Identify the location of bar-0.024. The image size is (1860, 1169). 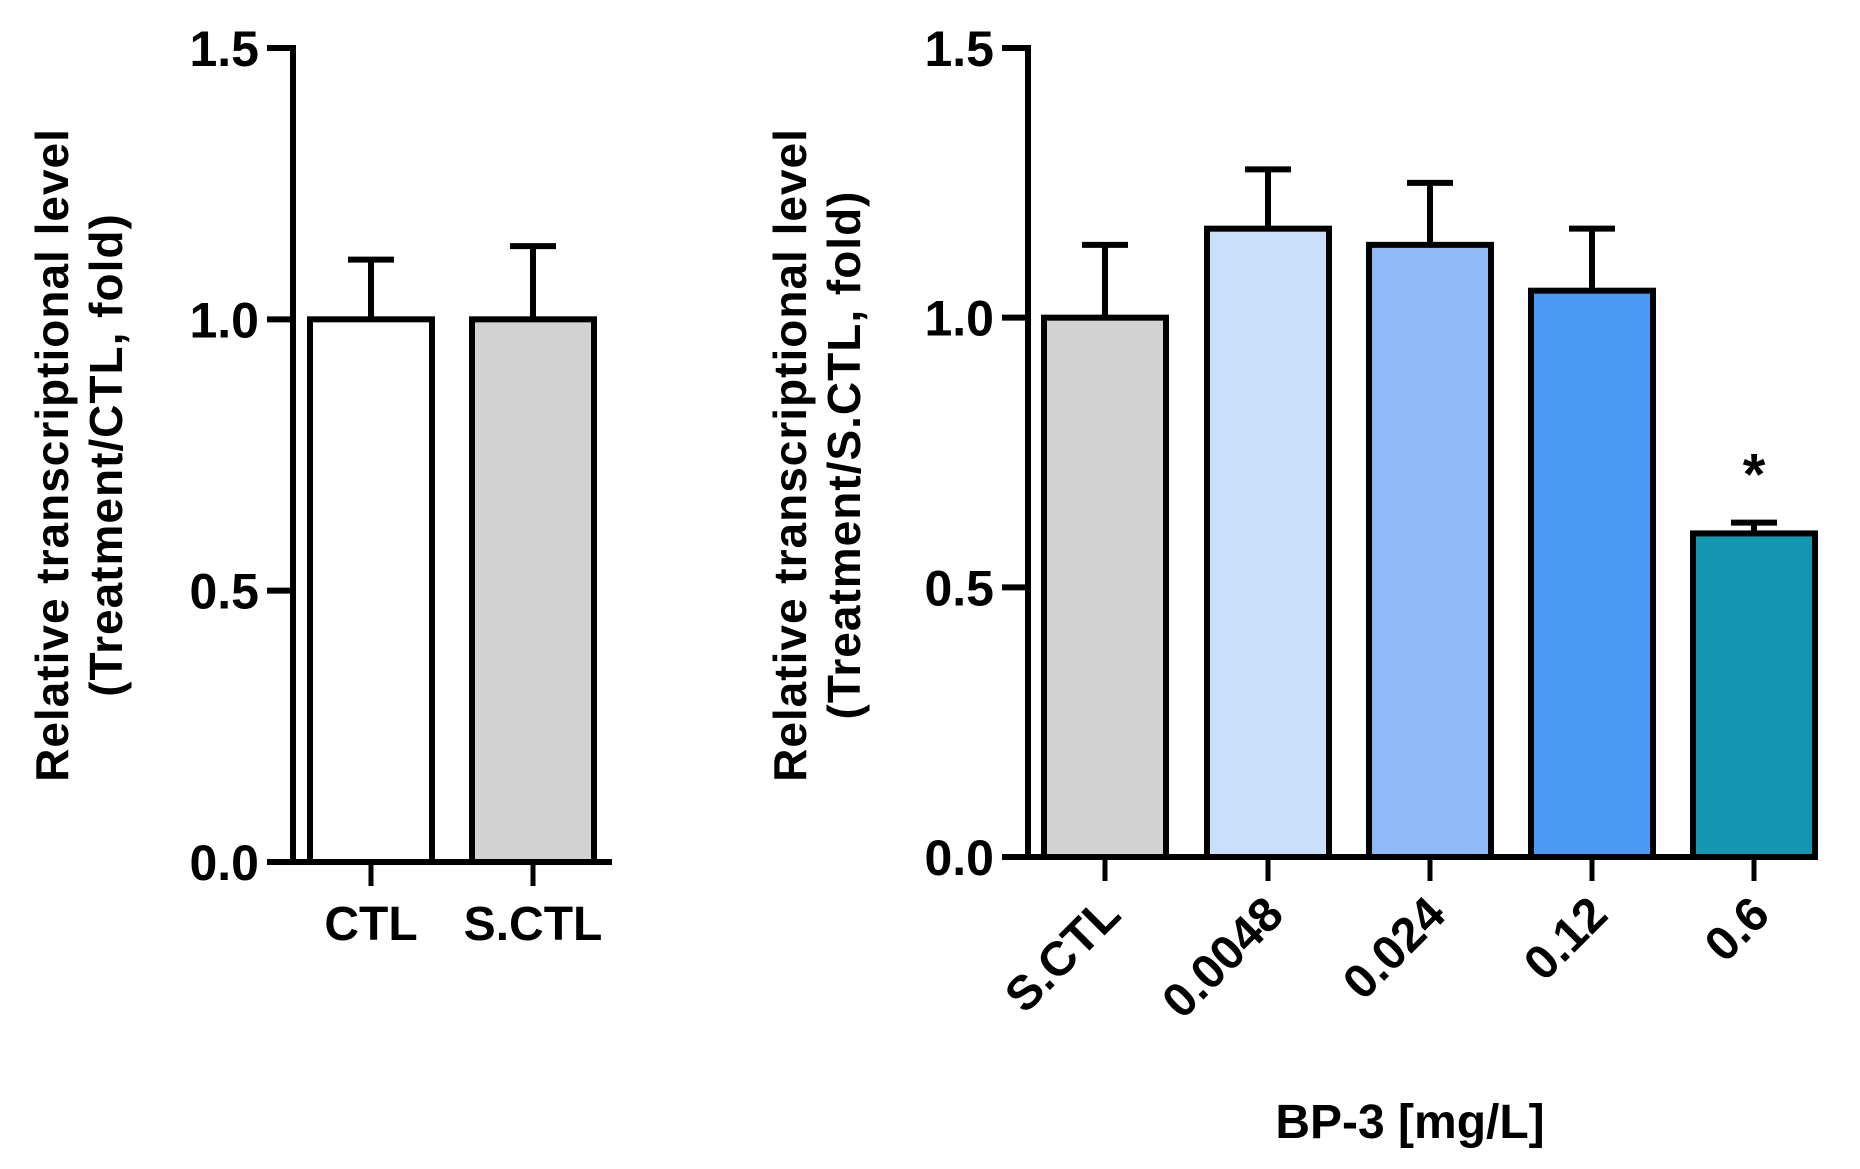
(1430, 550).